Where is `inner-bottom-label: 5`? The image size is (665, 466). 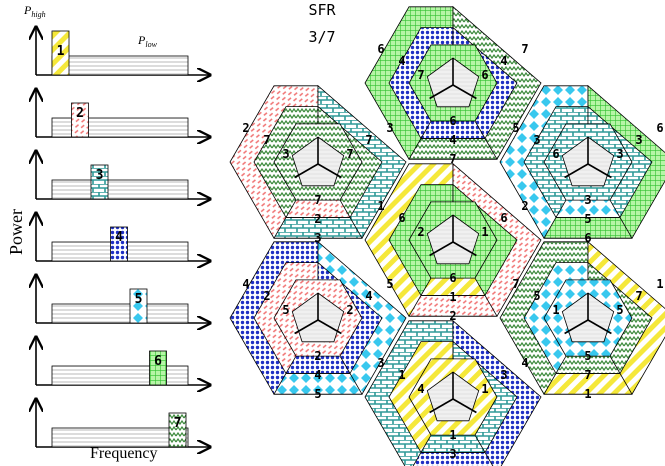 inner-bottom-label: 5 is located at coordinates (587, 356).